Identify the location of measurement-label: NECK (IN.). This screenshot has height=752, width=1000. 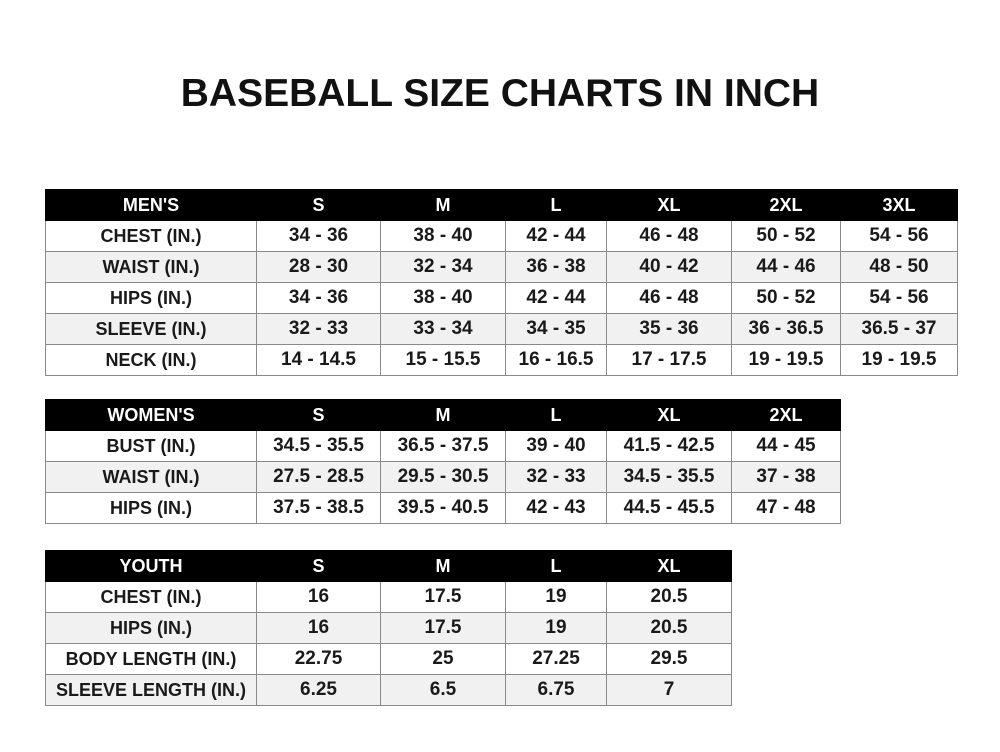
(151, 360).